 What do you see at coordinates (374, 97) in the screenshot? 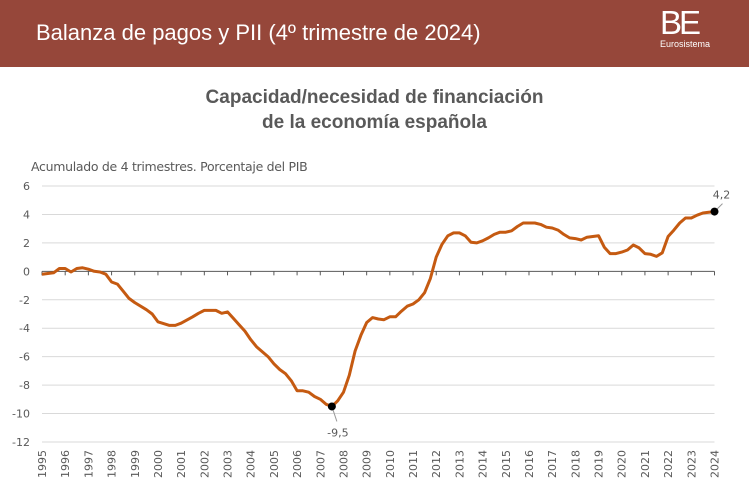
I see `chart-title-line1: Capacidad/necesidad de financiación` at bounding box center [374, 97].